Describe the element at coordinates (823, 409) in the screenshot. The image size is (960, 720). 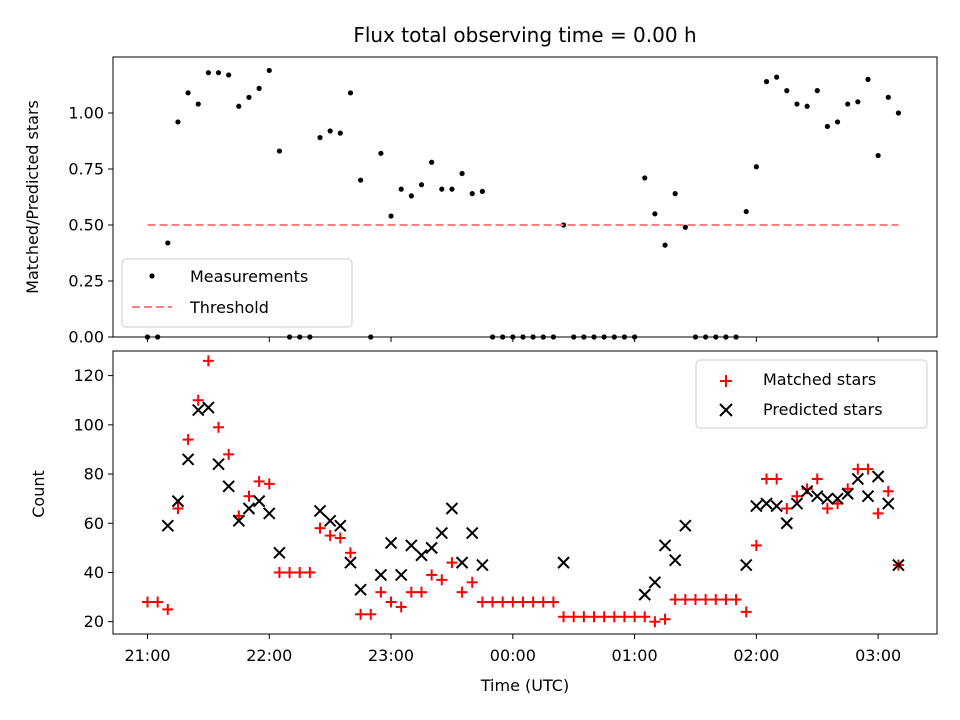
I see `legend-label-predicted: Predicted stars` at that location.